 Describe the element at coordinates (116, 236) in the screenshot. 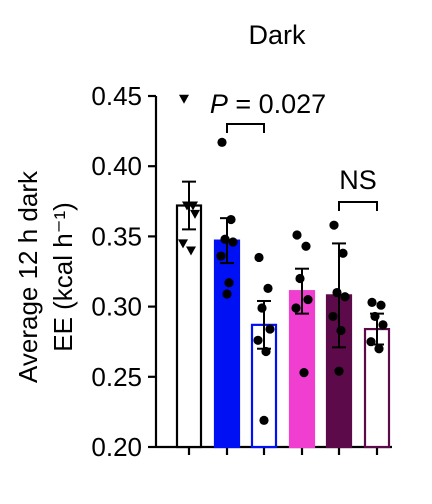

I see `y-tick-label: 0.35` at that location.